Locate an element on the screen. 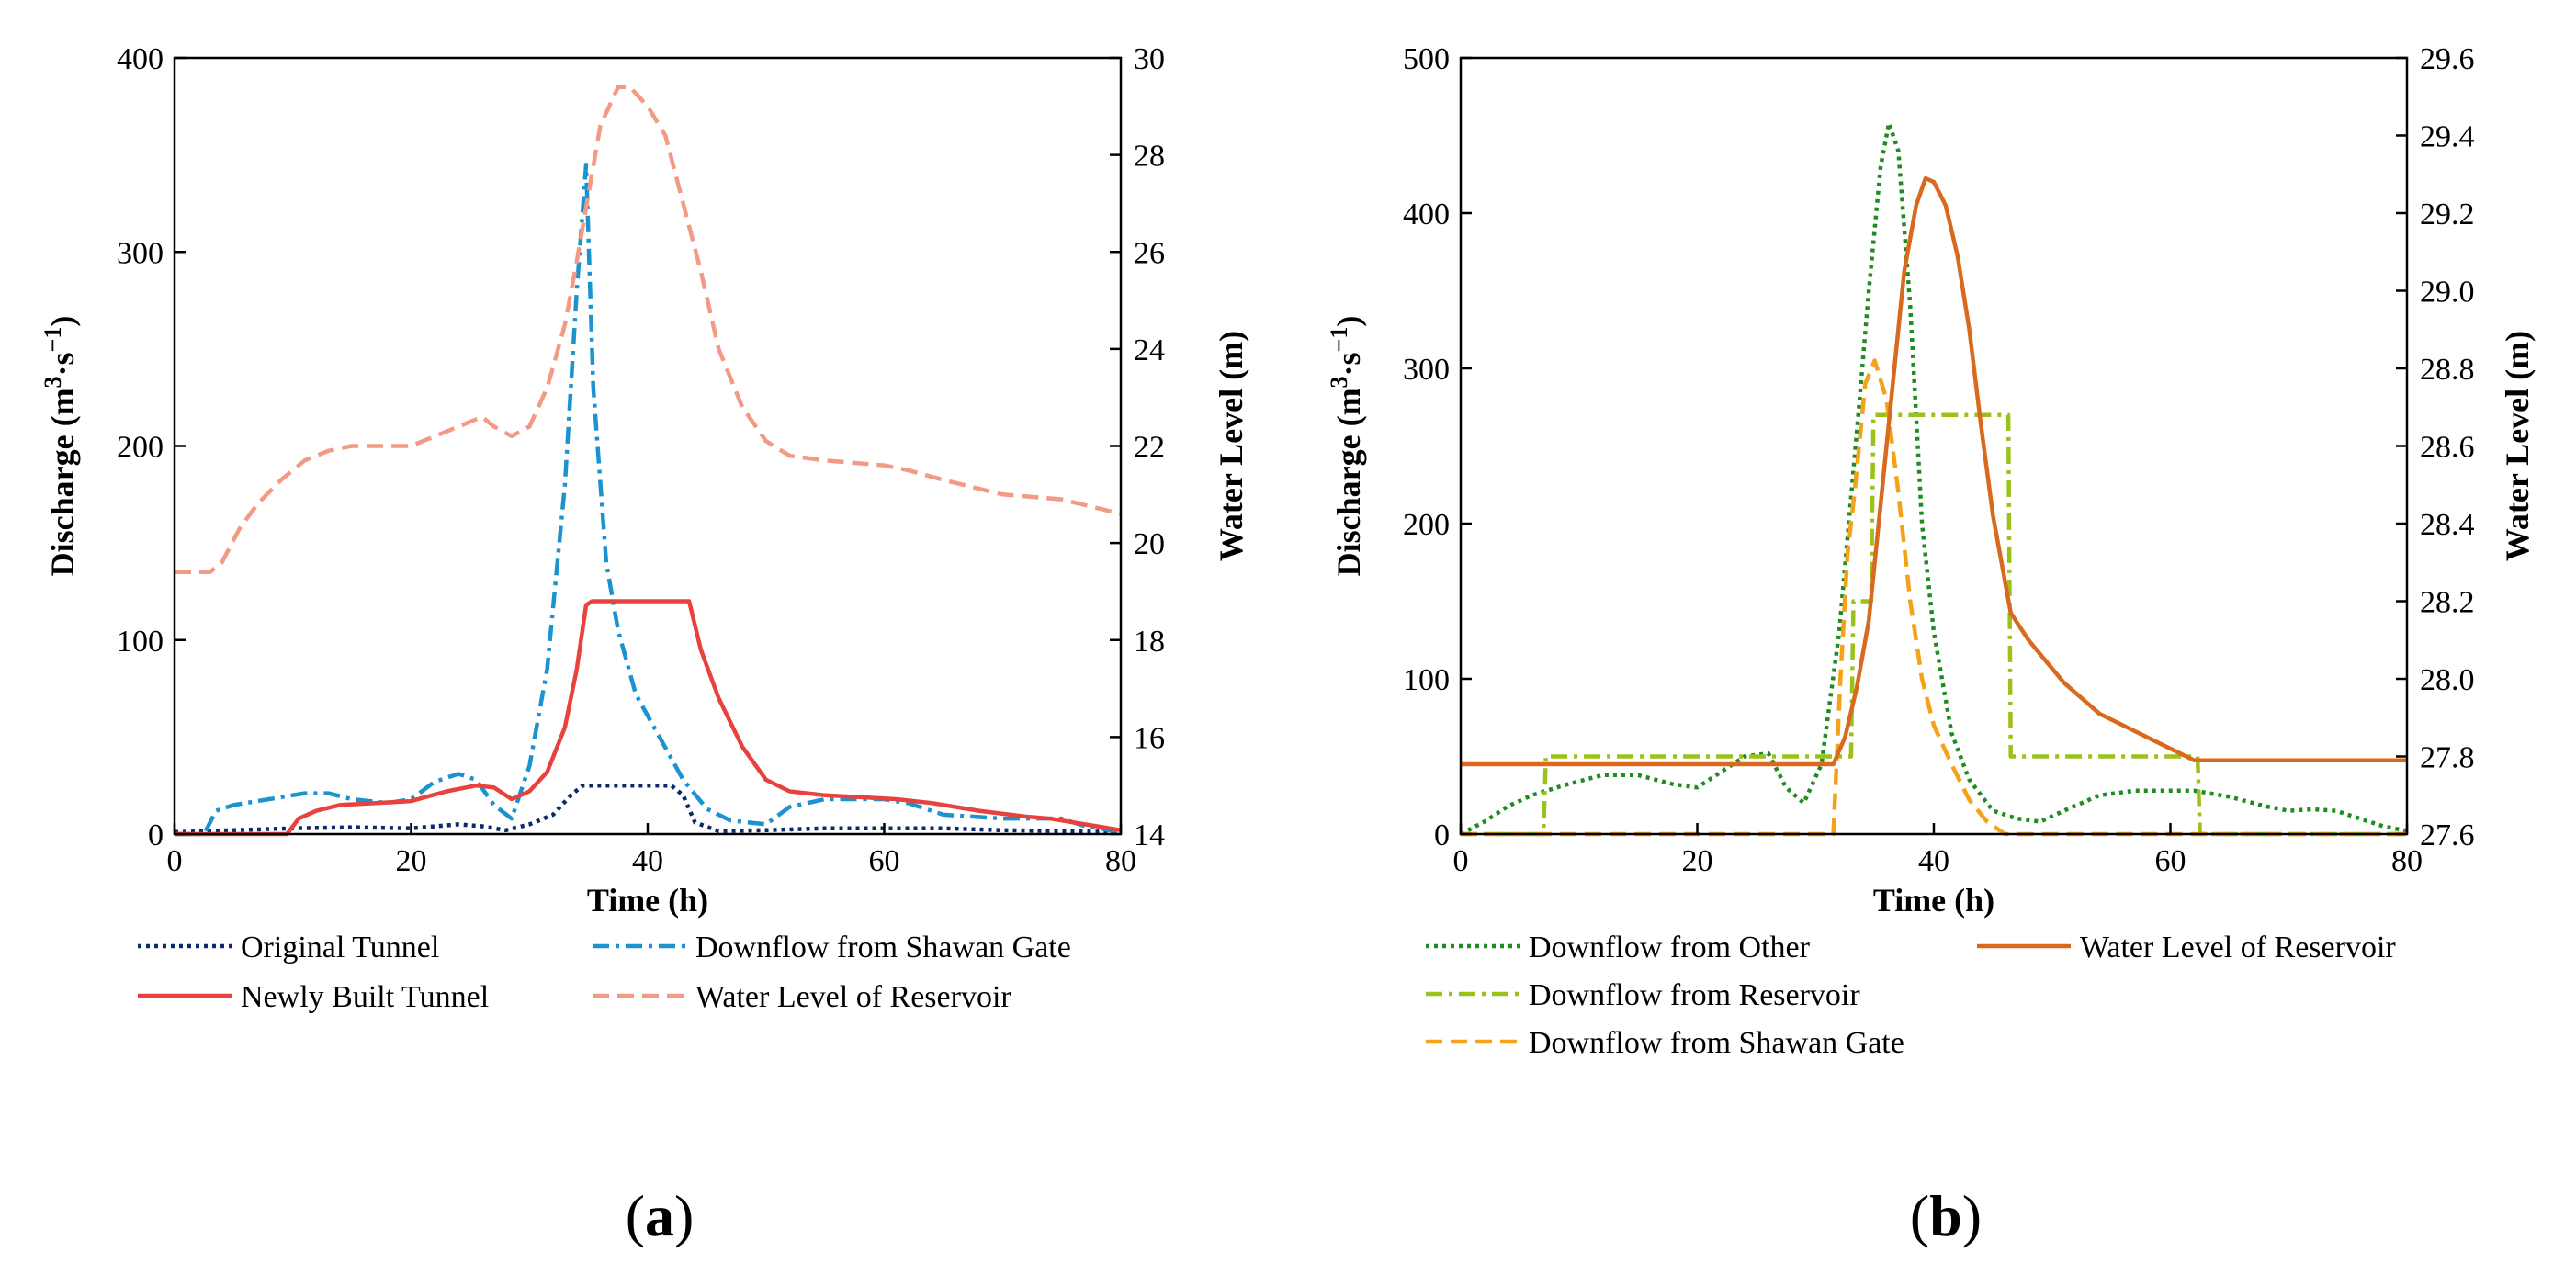 The image size is (2576, 1286). legend-item-2: Downflow from Shawan Gate is located at coordinates (1665, 1043).